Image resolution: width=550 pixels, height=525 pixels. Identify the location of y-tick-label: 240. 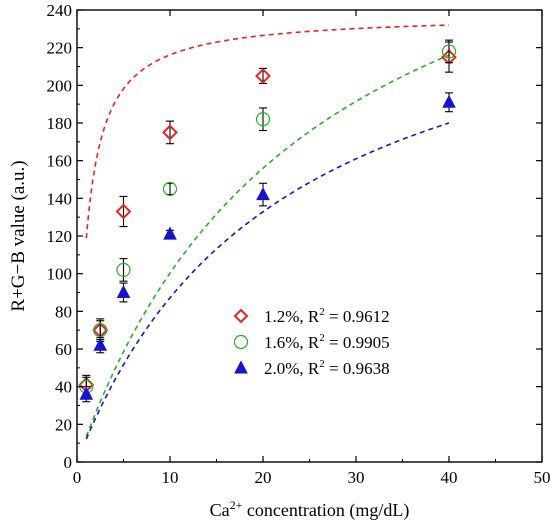
(60, 10).